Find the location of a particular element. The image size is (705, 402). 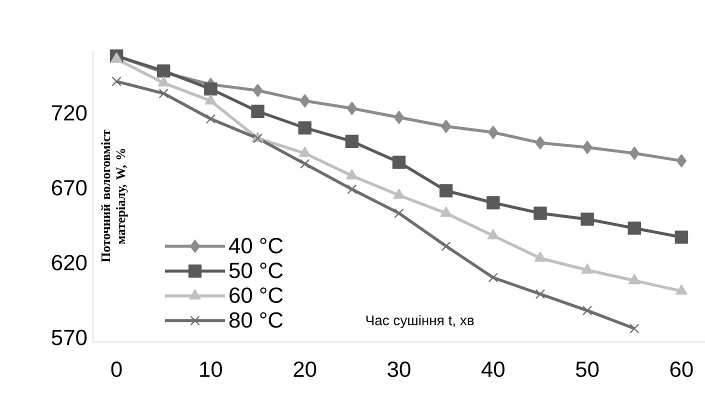

x-tick-label: 0 is located at coordinates (116, 370).